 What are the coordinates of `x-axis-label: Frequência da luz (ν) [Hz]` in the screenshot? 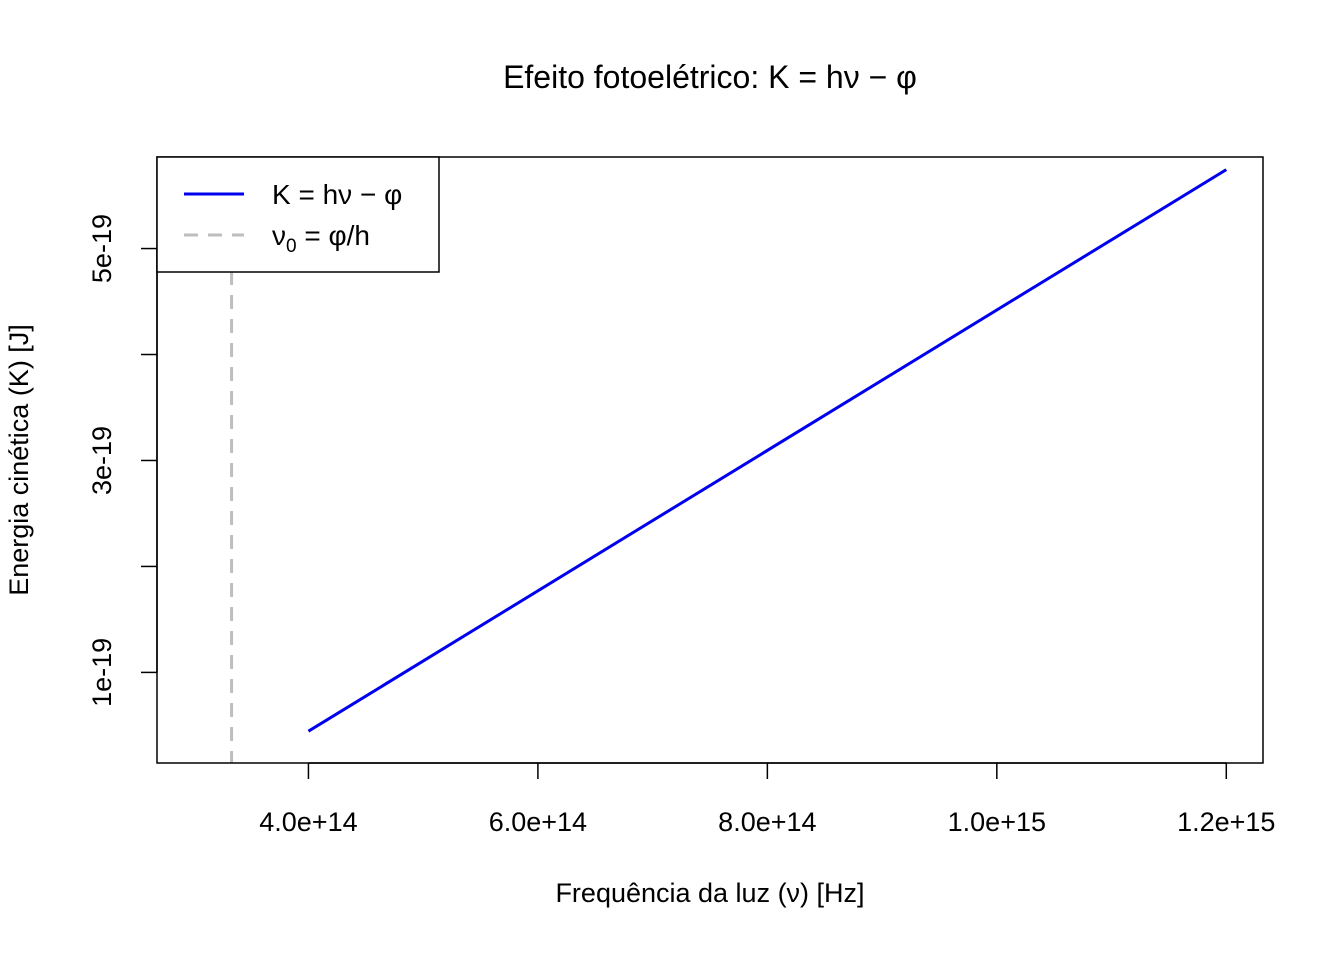 It's located at (709, 893).